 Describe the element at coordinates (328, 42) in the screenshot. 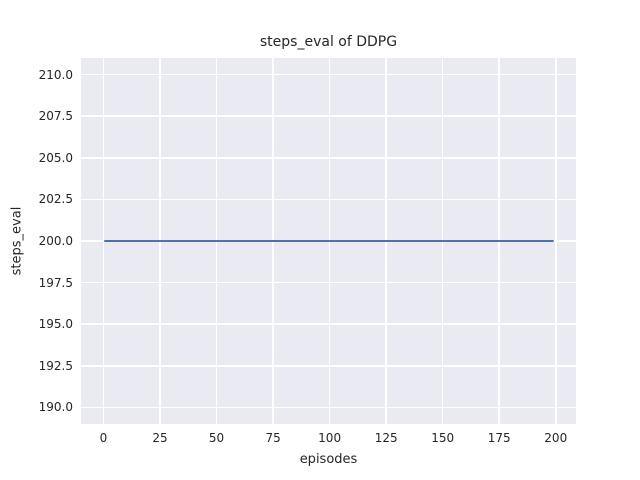

I see `chart-title: steps_eval of DDPG` at that location.